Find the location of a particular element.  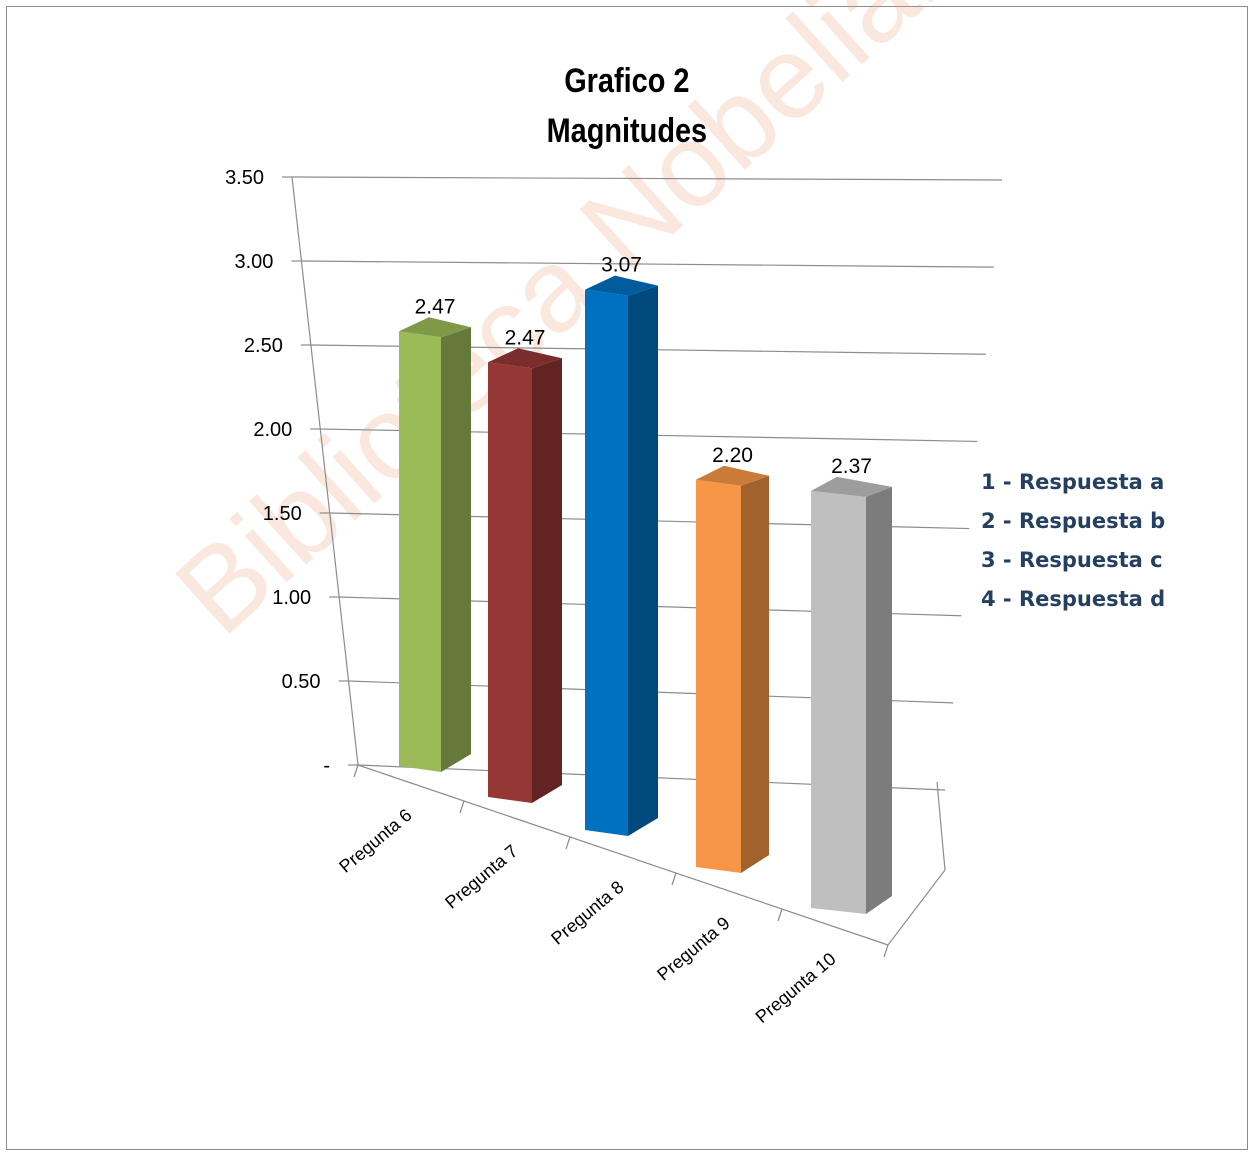

x-tick-label: Pregunta 10 is located at coordinates (796, 988).